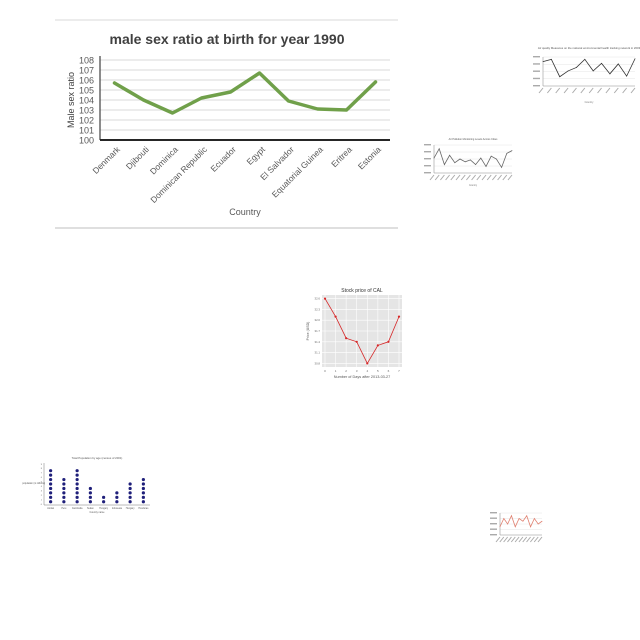  Describe the element at coordinates (117, 509) in the screenshot. I see `x-tick-label: Indonesia` at that location.